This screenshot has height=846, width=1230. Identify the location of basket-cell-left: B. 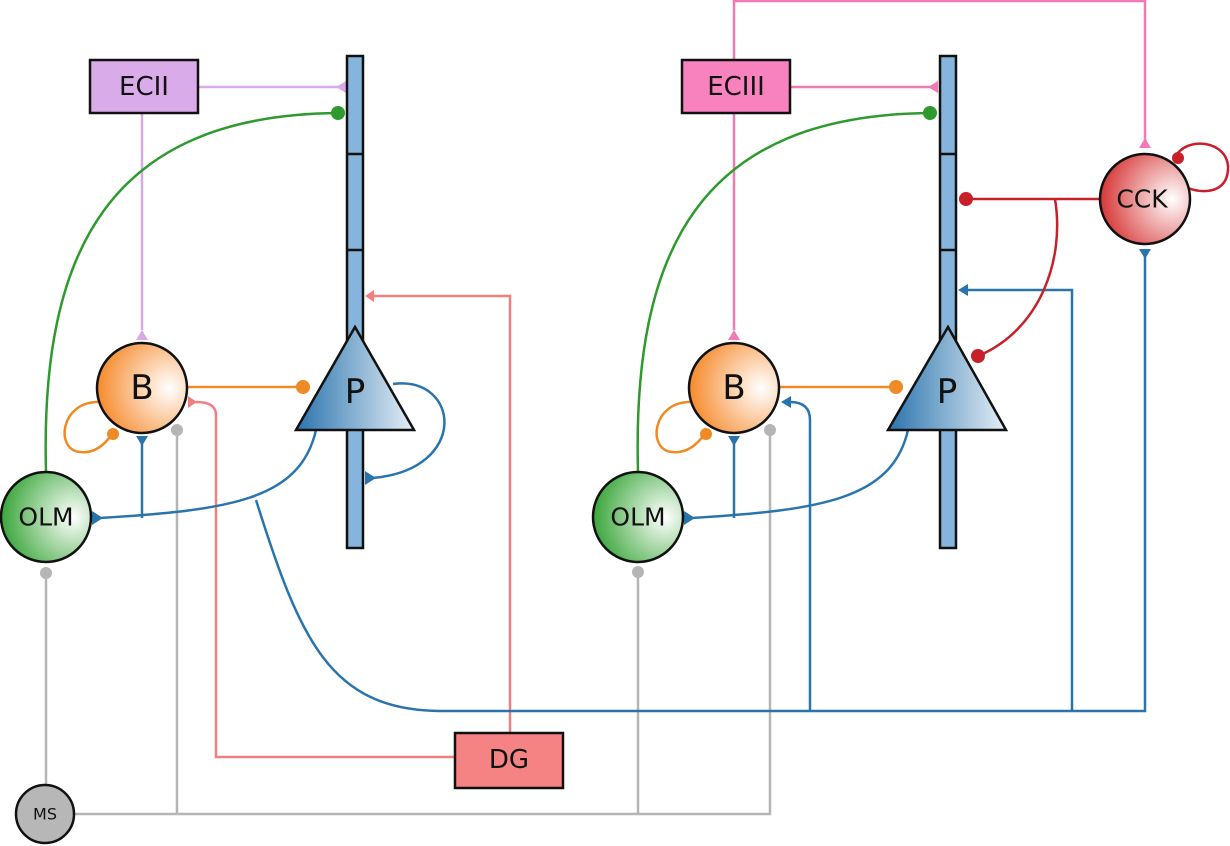
(142, 388).